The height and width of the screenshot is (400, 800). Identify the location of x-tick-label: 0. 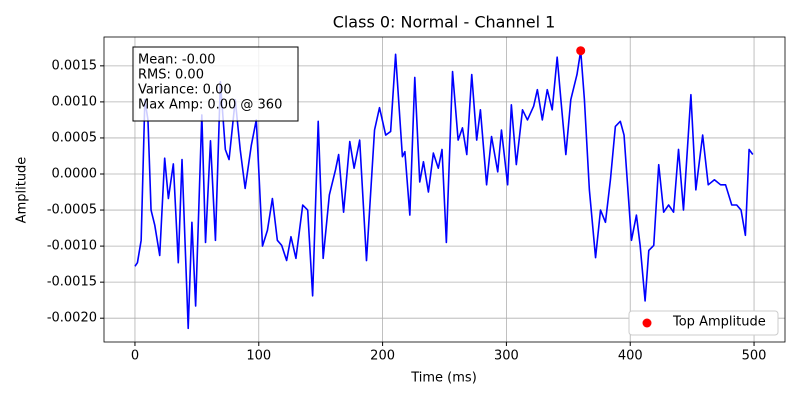
(135, 356).